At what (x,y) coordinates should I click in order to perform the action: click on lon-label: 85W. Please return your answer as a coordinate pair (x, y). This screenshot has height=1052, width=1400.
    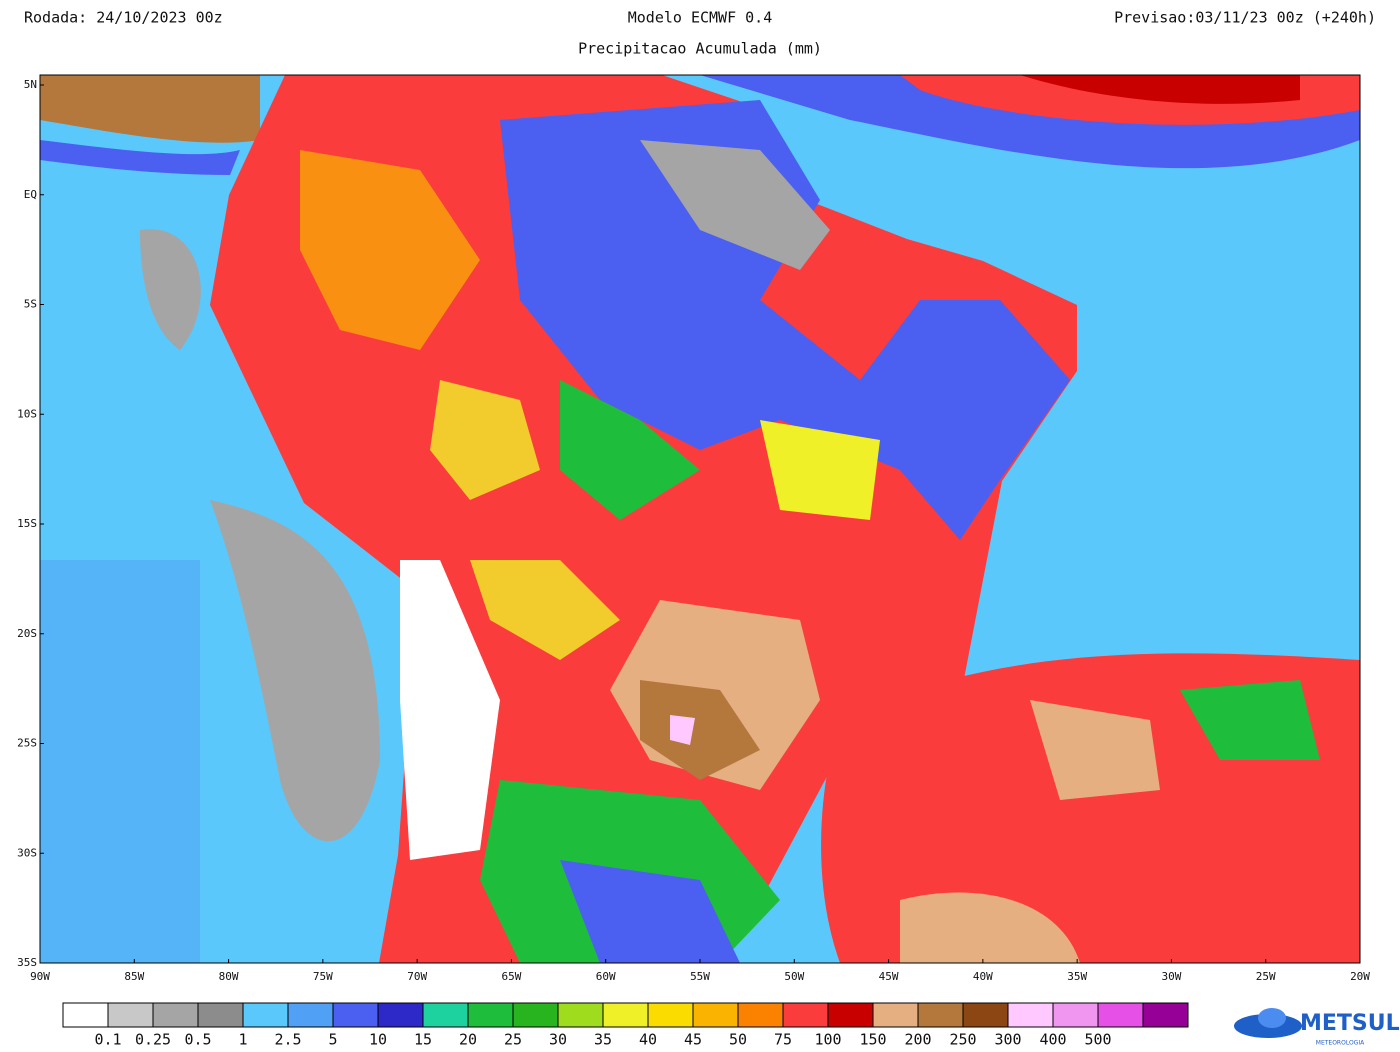
    Looking at the image, I should click on (134, 976).